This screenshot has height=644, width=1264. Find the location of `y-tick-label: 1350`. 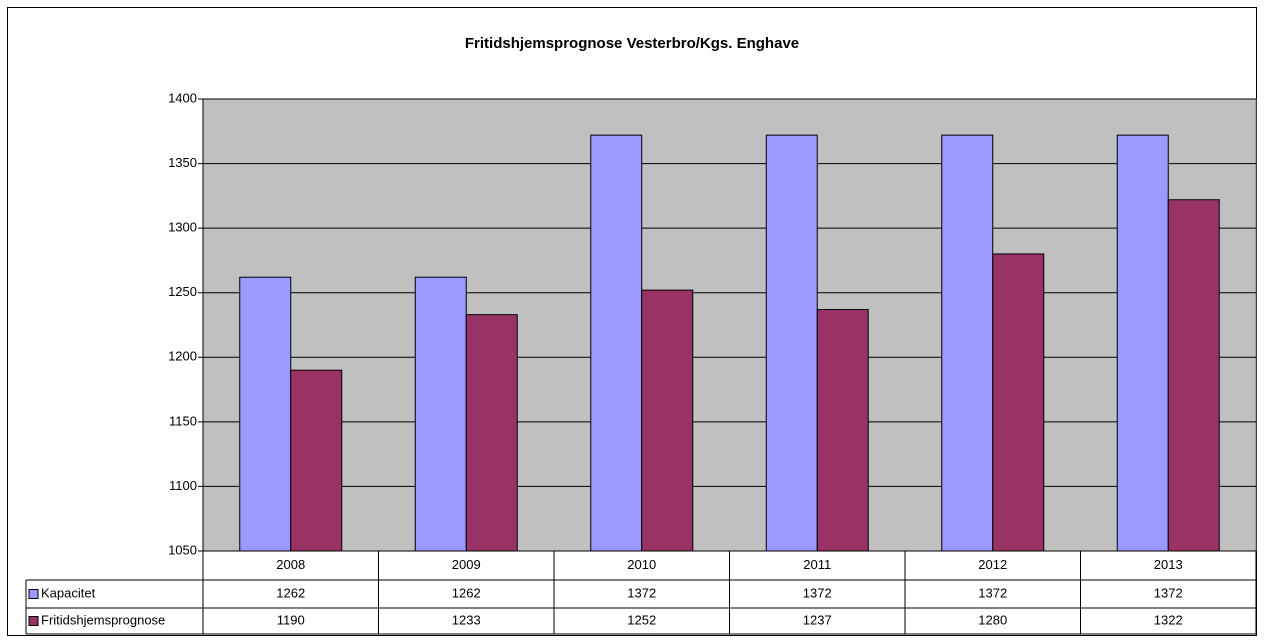

y-tick-label: 1350 is located at coordinates (182, 162).